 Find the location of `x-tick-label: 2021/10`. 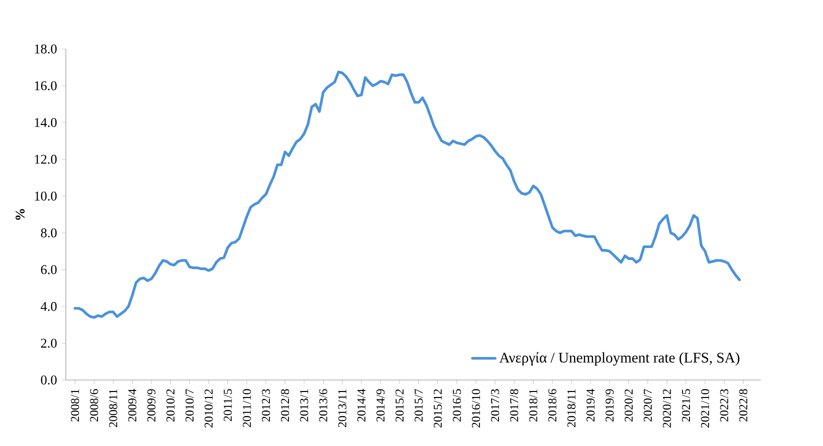

x-tick-label: 2021/10 is located at coordinates (705, 408).